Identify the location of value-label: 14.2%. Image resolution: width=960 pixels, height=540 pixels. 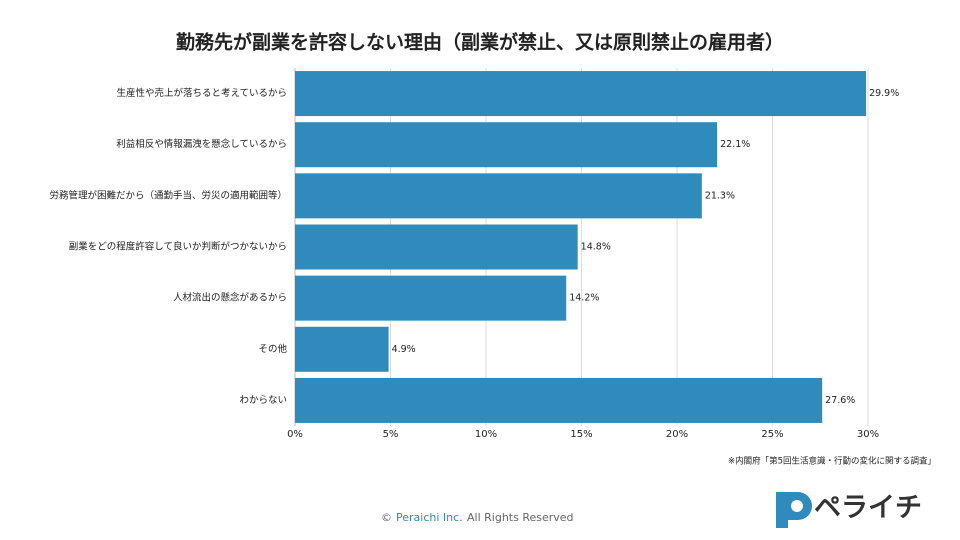
(584, 298).